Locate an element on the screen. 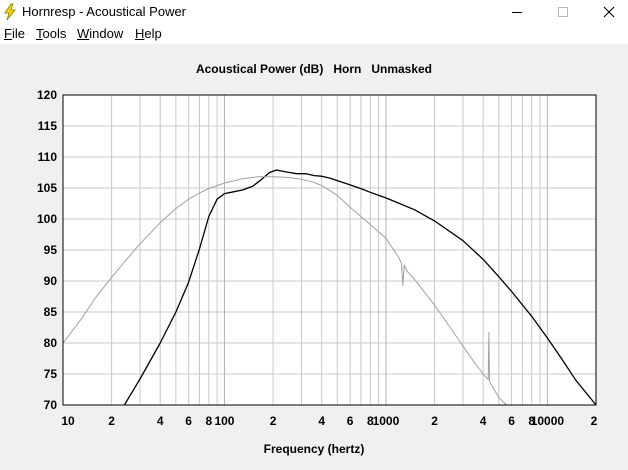  menu-file-accel: F is located at coordinates (8, 33).